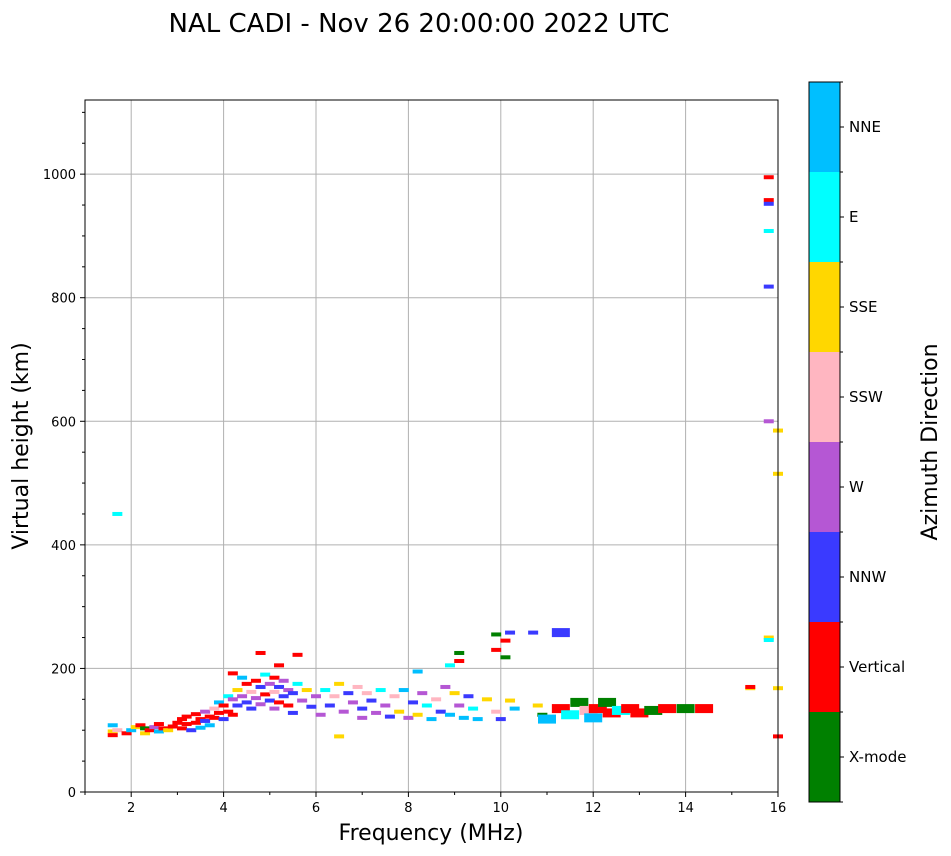  Describe the element at coordinates (63, 669) in the screenshot. I see `y-tick-label: 200` at that location.